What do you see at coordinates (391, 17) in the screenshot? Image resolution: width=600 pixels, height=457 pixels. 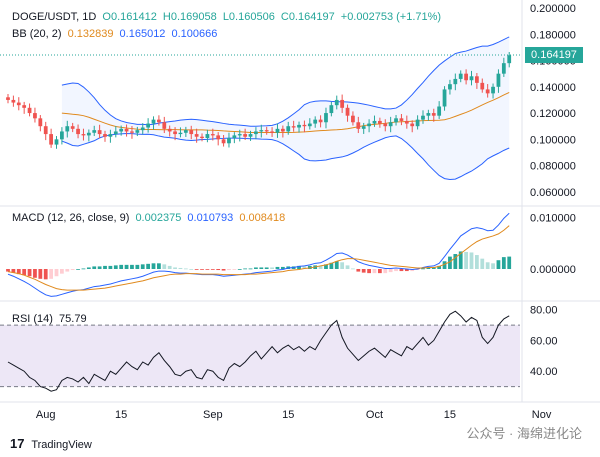 I see `change-value: +0.002753 (+1.71%)` at bounding box center [391, 17].